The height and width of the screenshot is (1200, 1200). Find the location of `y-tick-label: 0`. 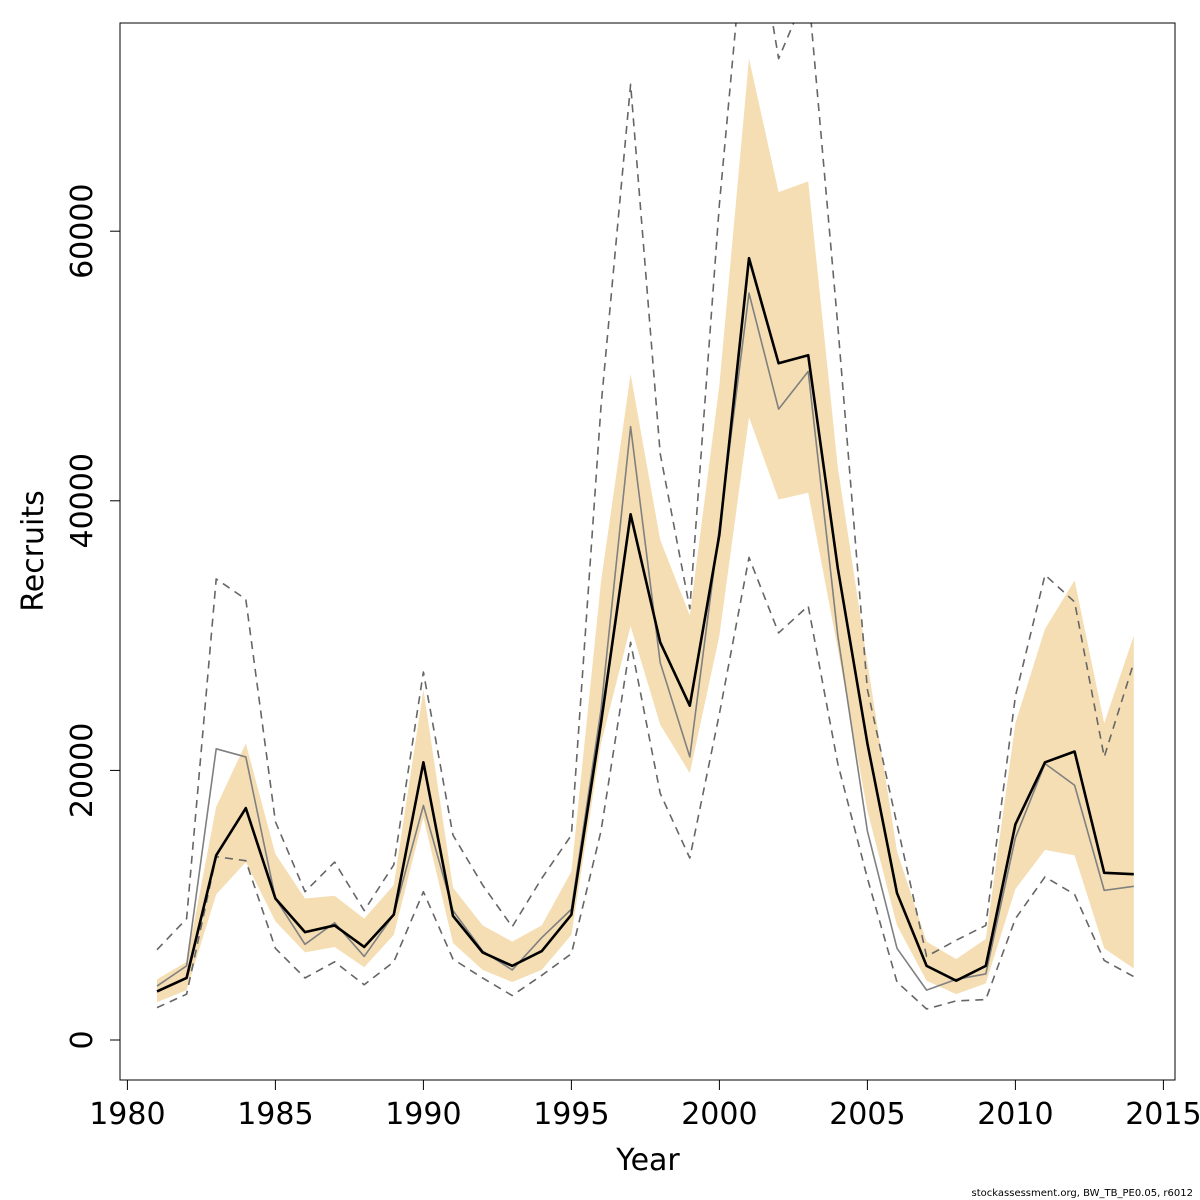

y-tick-label: 0 is located at coordinates (82, 1039).